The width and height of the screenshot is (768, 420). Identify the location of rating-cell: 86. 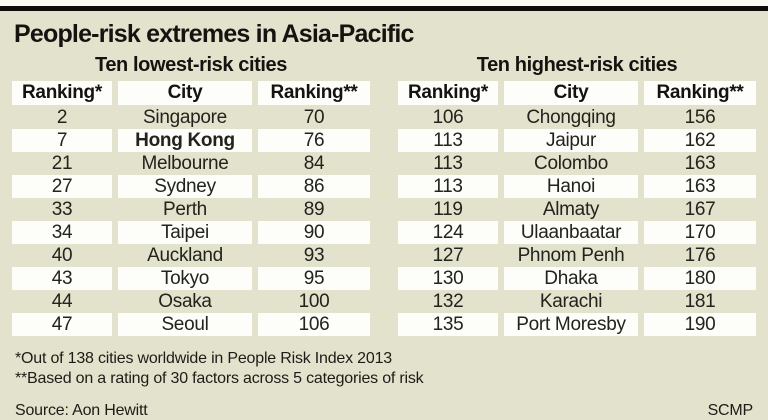
(314, 186).